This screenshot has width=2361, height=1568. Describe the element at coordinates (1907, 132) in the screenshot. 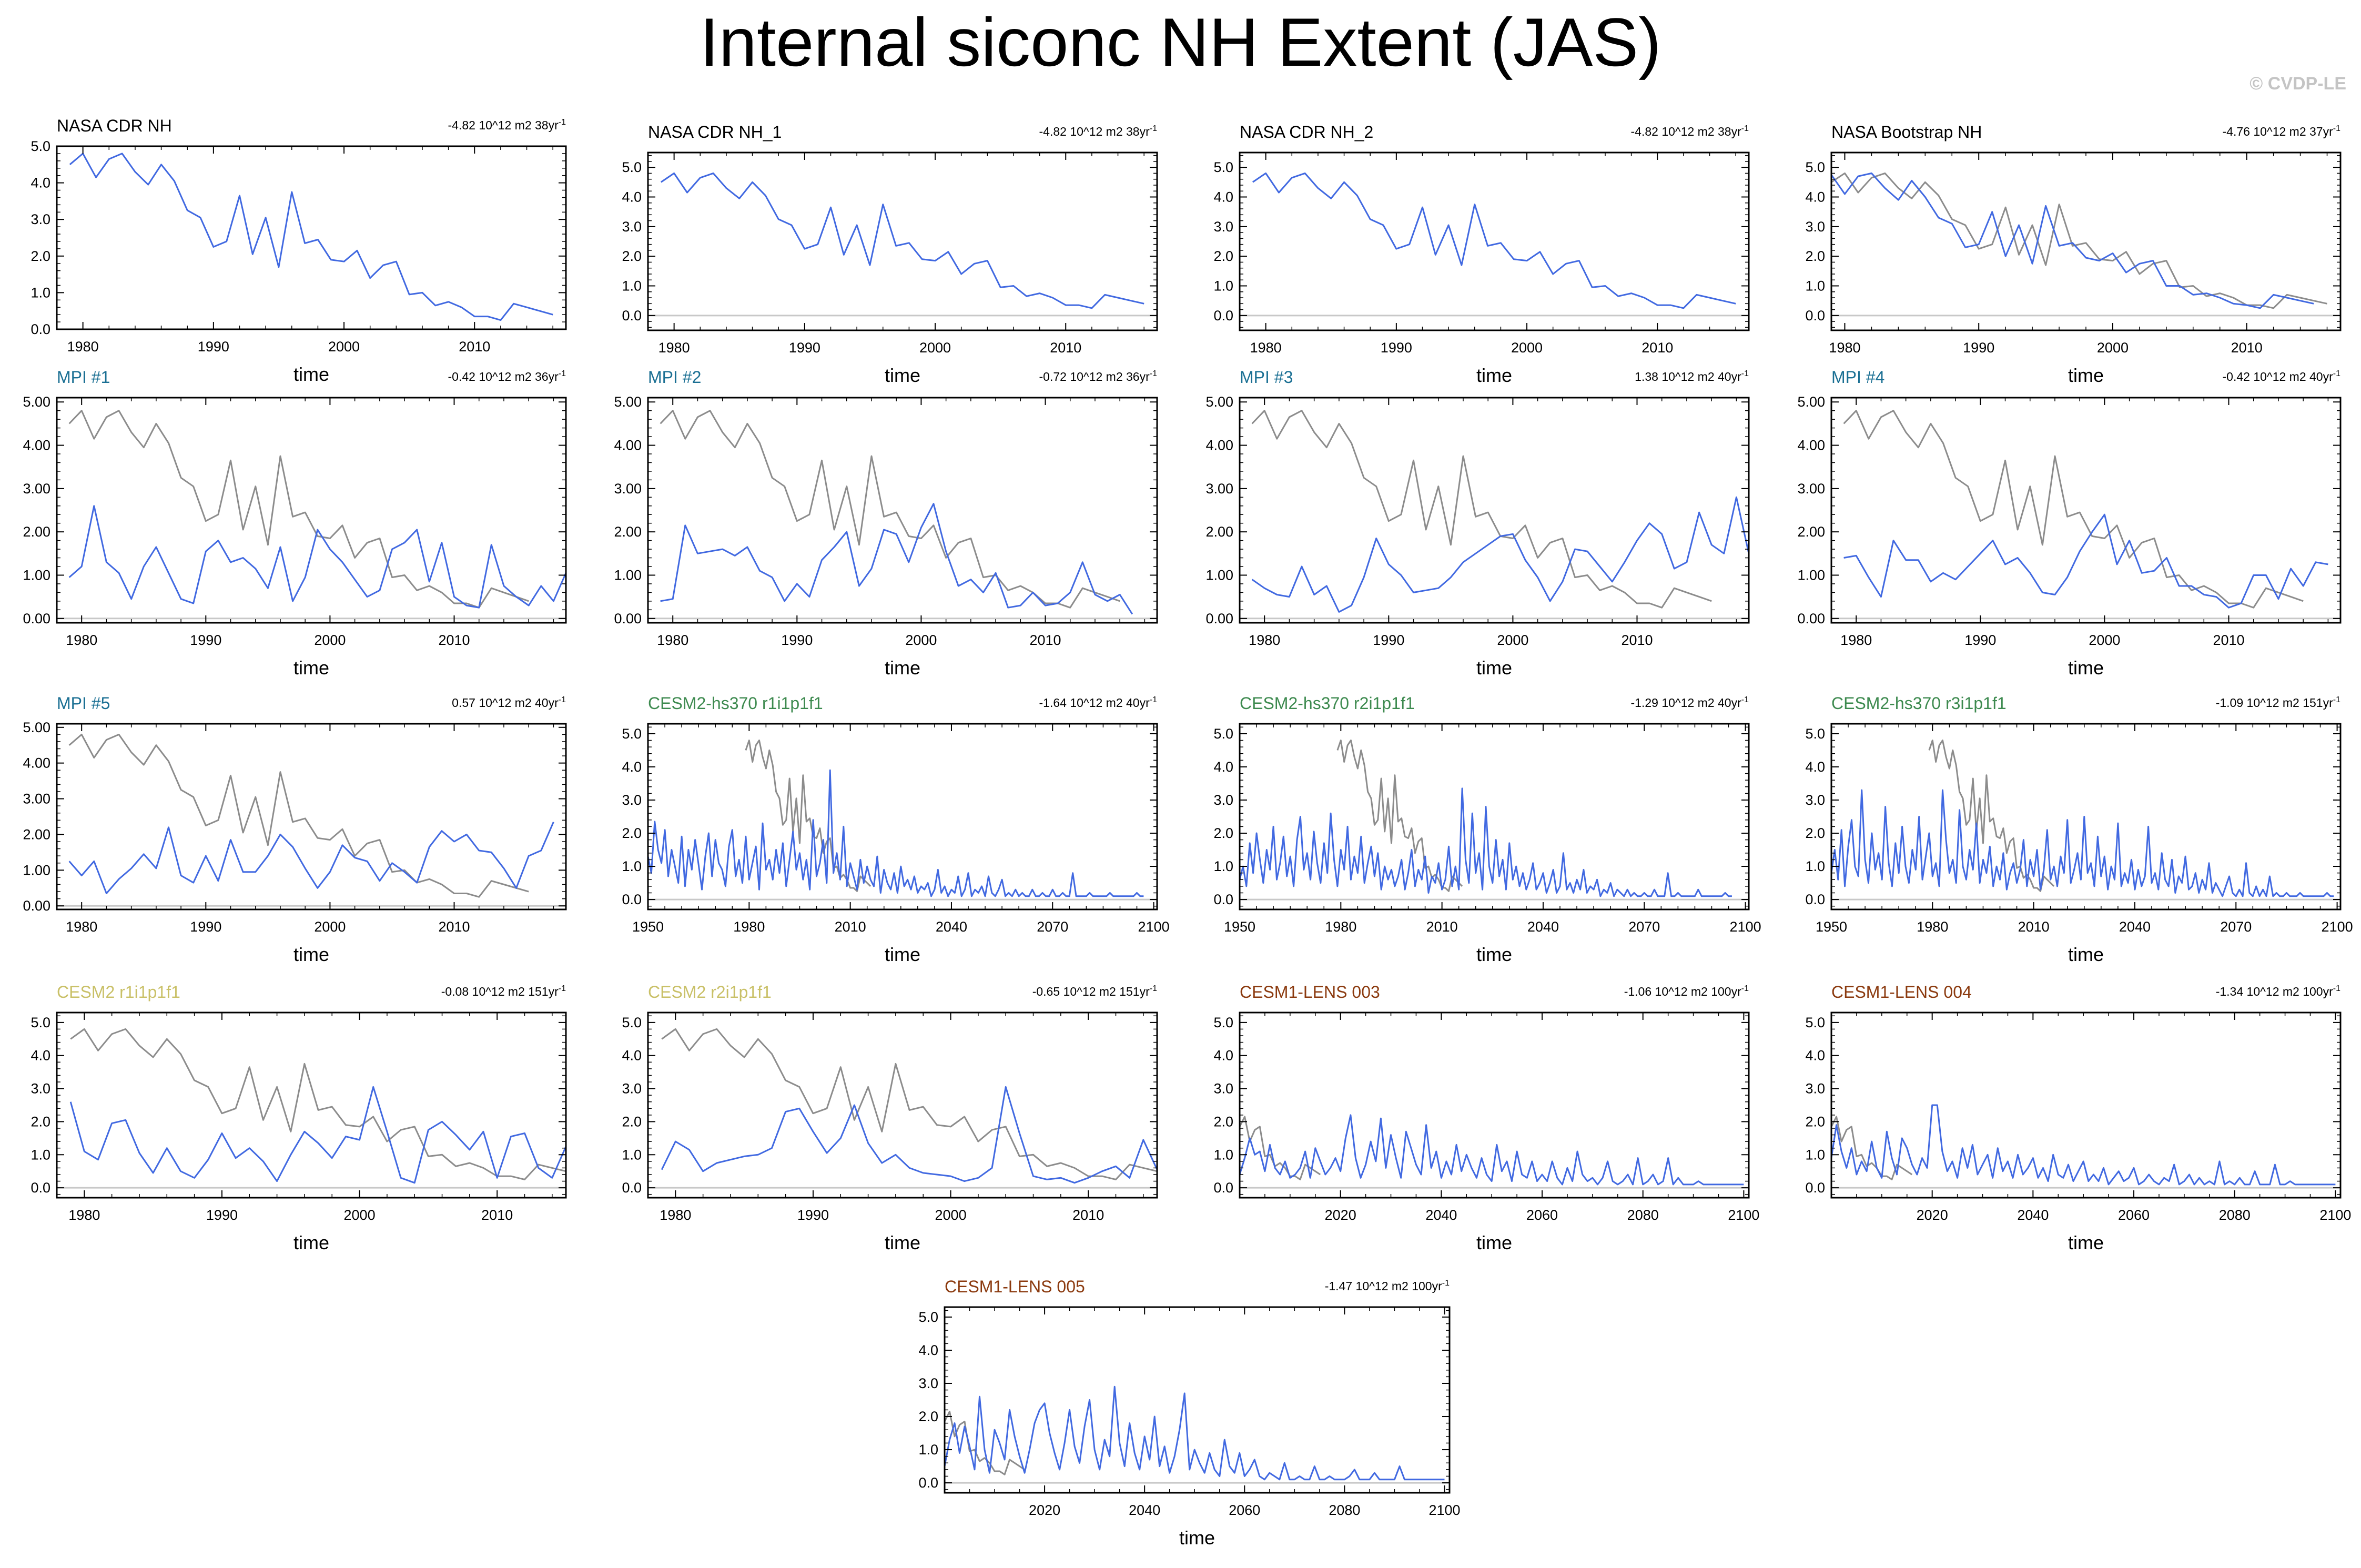

I see `panel-title: NASA Bootstrap NH` at that location.